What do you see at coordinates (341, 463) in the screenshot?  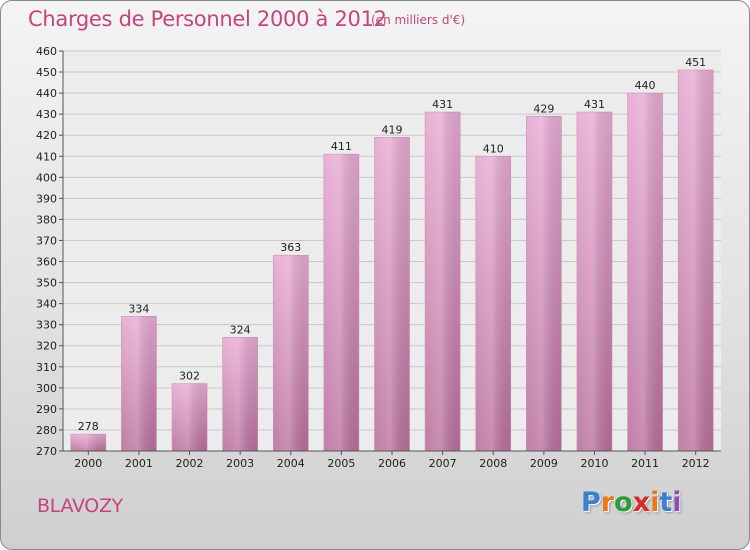 I see `x-tick-label: 2005` at bounding box center [341, 463].